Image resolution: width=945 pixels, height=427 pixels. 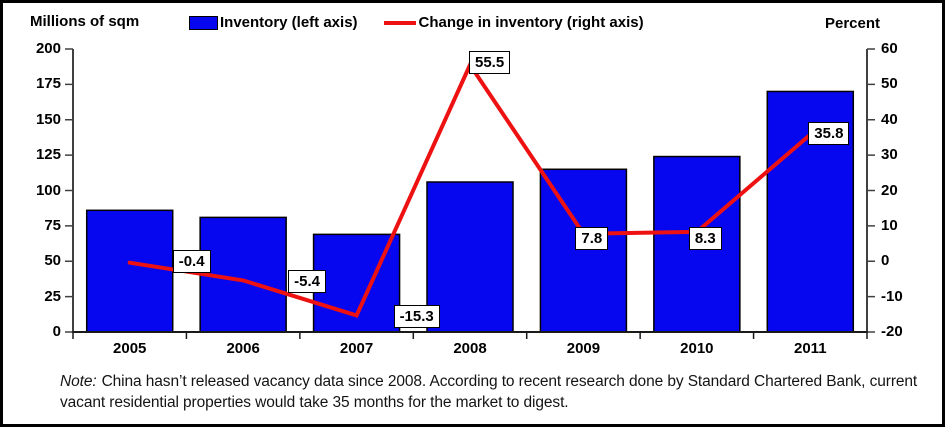 What do you see at coordinates (810, 348) in the screenshot?
I see `x-axis-category-label: 2011` at bounding box center [810, 348].